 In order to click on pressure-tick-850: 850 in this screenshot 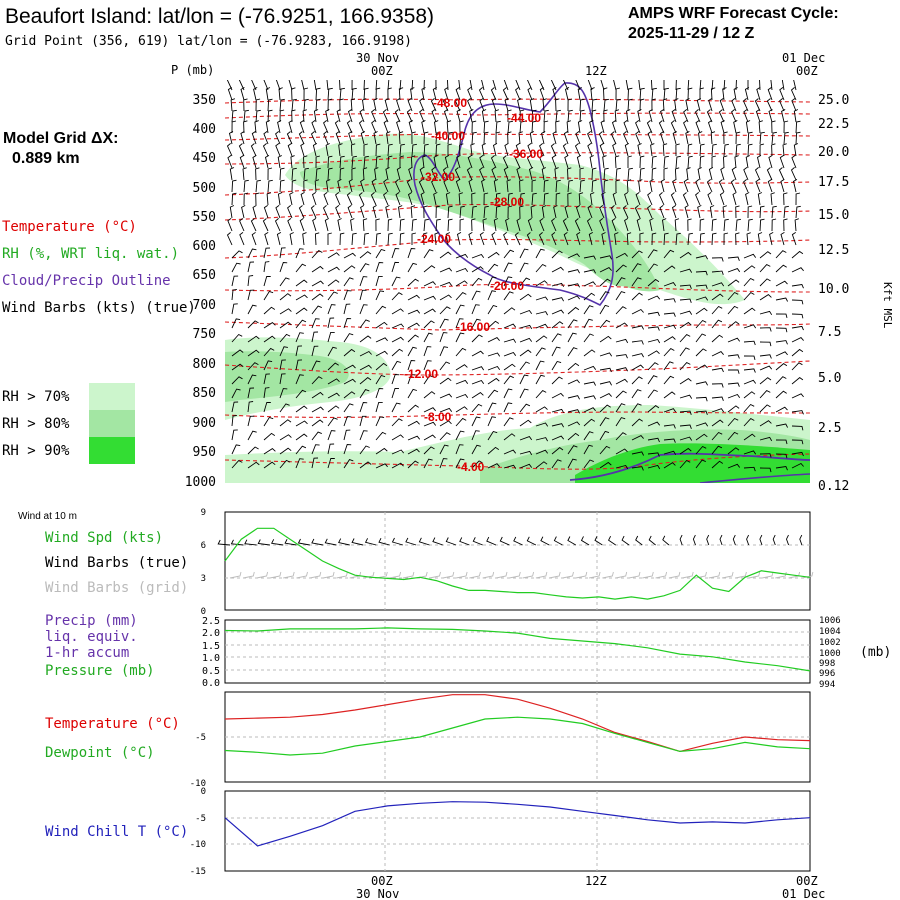, I will do `click(204, 393)`.